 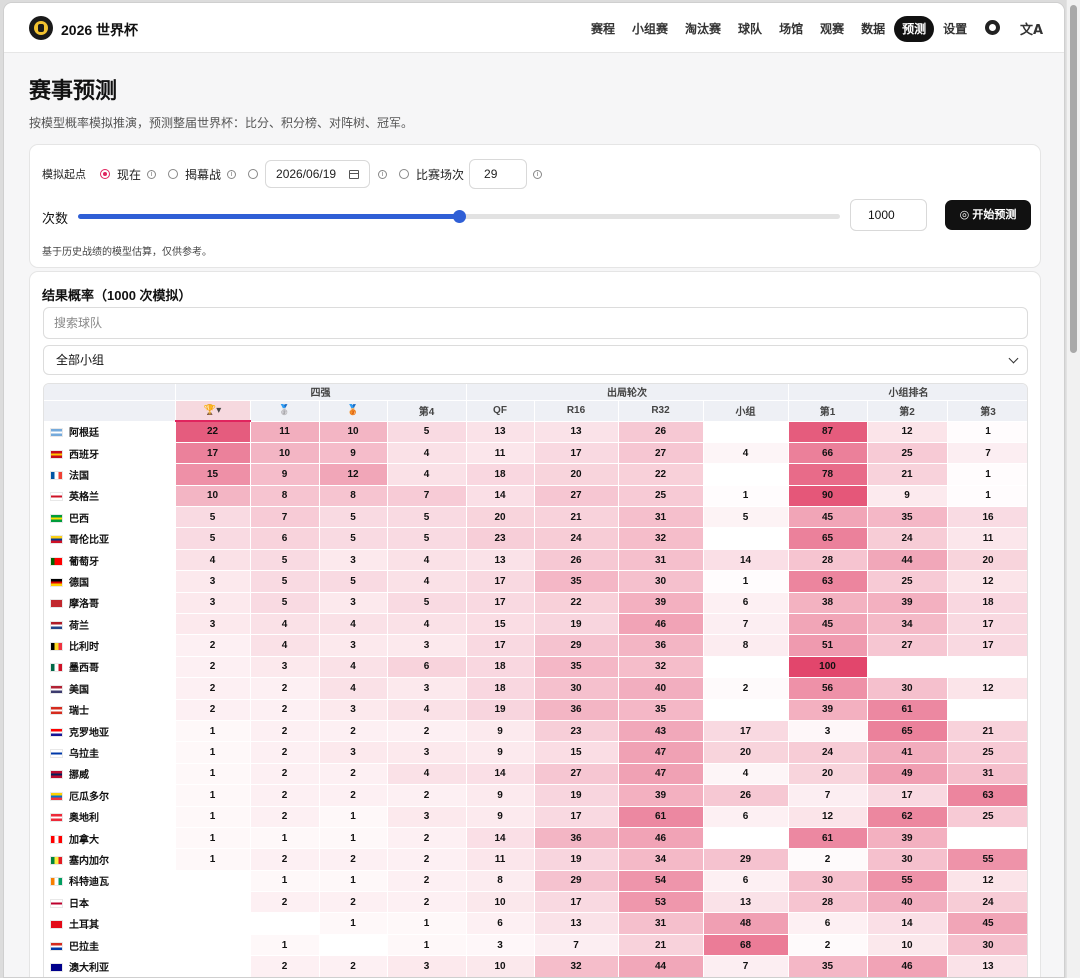 What do you see at coordinates (208, 174) in the screenshot?
I see `option-opening: 揭幕战 i` at bounding box center [208, 174].